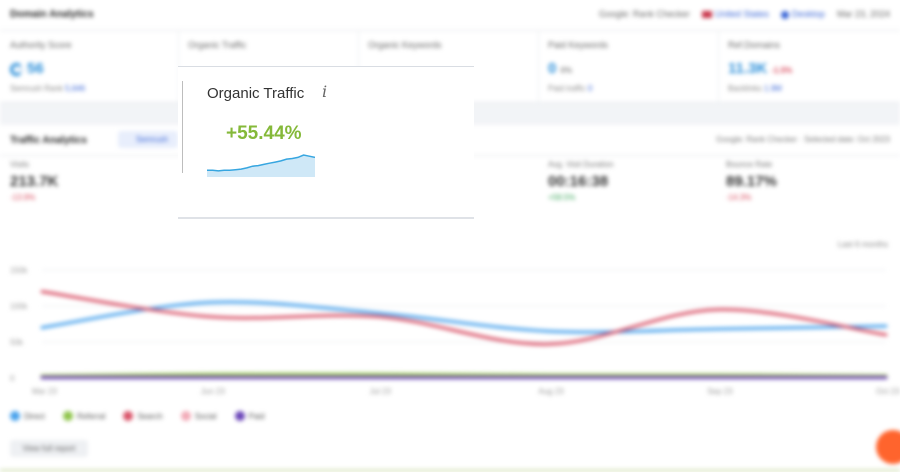 The height and width of the screenshot is (472, 900). I want to click on page-title: Domain Analytics, so click(52, 14).